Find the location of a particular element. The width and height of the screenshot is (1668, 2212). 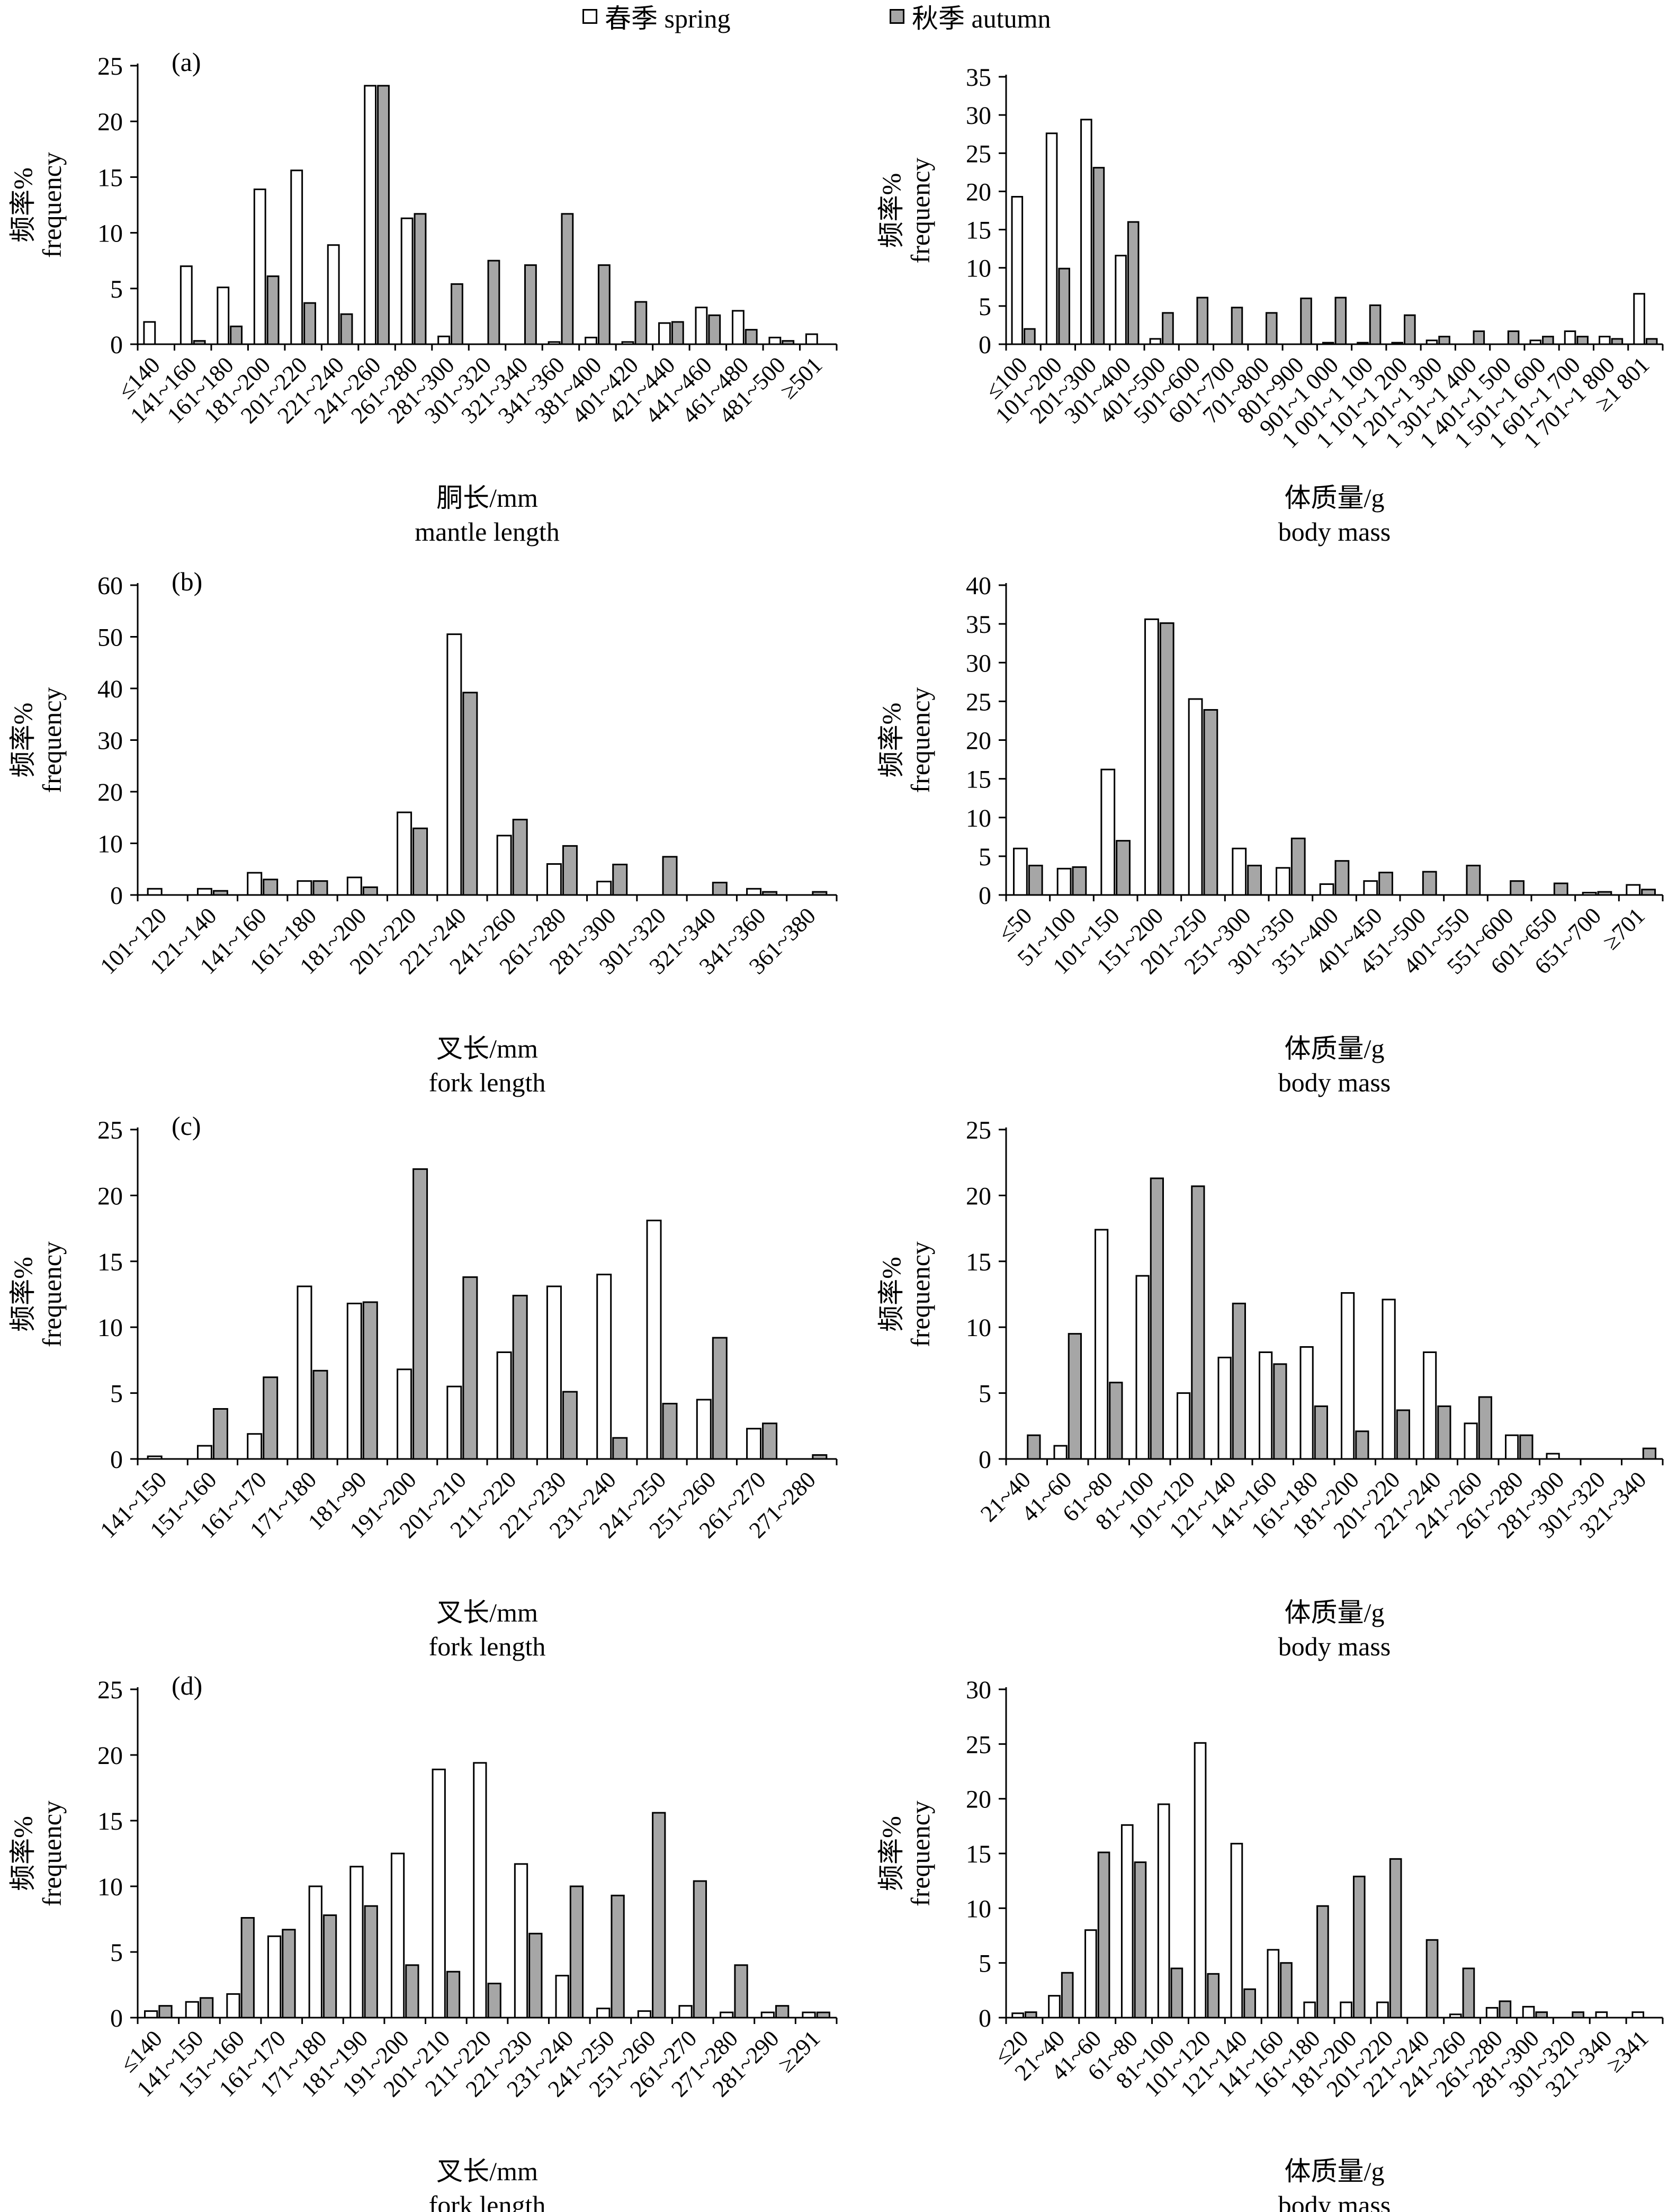

x-axis-label-cn: 叉长/mm is located at coordinates (487, 1048).